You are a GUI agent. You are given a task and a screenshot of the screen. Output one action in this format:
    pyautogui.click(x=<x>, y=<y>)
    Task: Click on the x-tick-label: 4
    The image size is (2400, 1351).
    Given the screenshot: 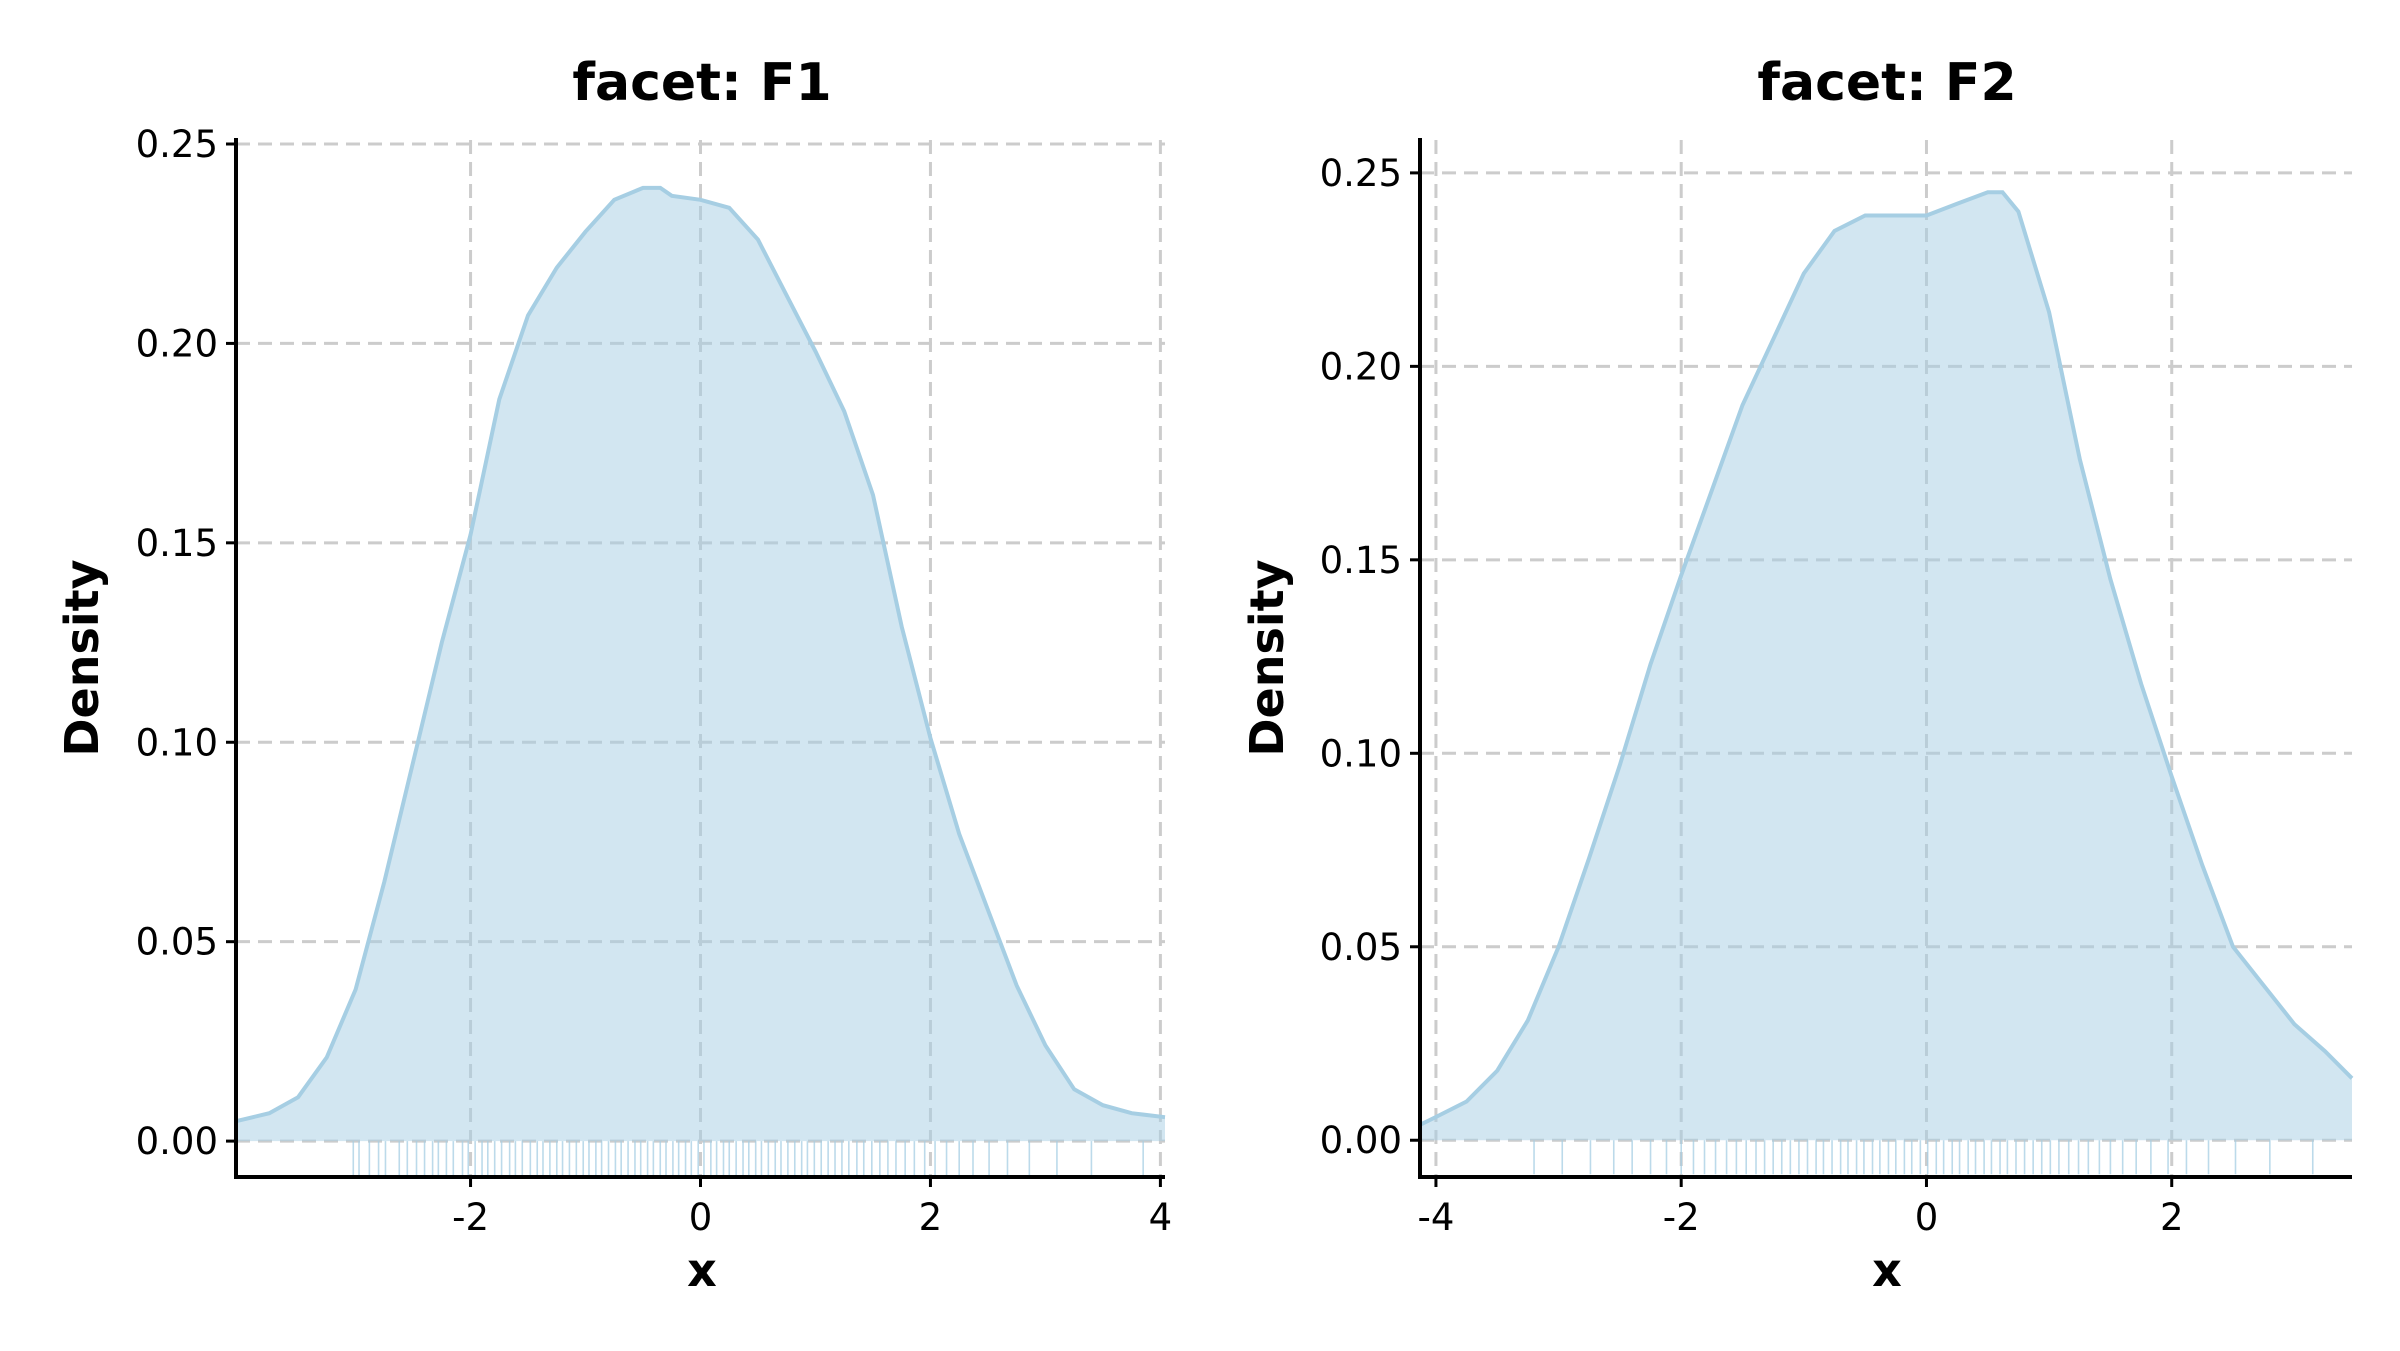 What is the action you would take?
    pyautogui.click(x=1161, y=1217)
    